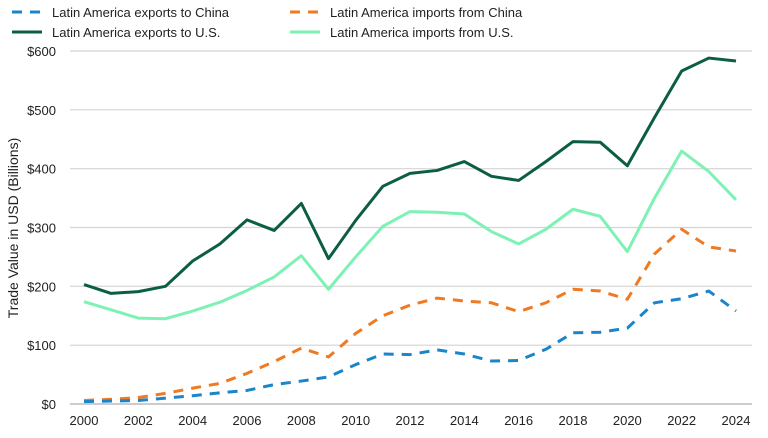 The image size is (768, 438). I want to click on legend-label: Latin America imports from U.S., so click(422, 32).